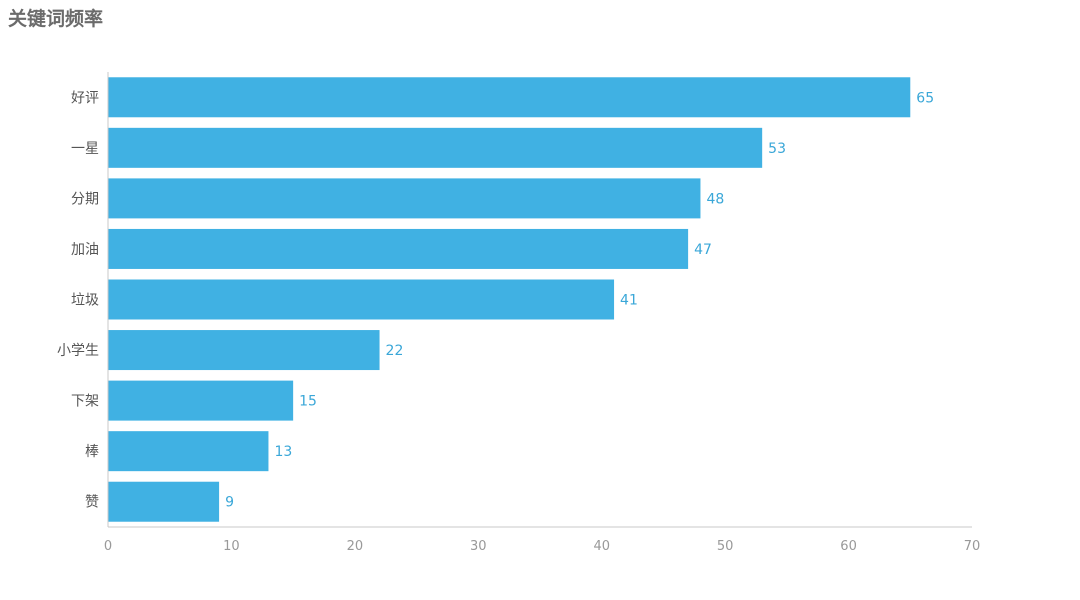 The height and width of the screenshot is (600, 1080). What do you see at coordinates (725, 546) in the screenshot?
I see `x-tick-label: 50` at bounding box center [725, 546].